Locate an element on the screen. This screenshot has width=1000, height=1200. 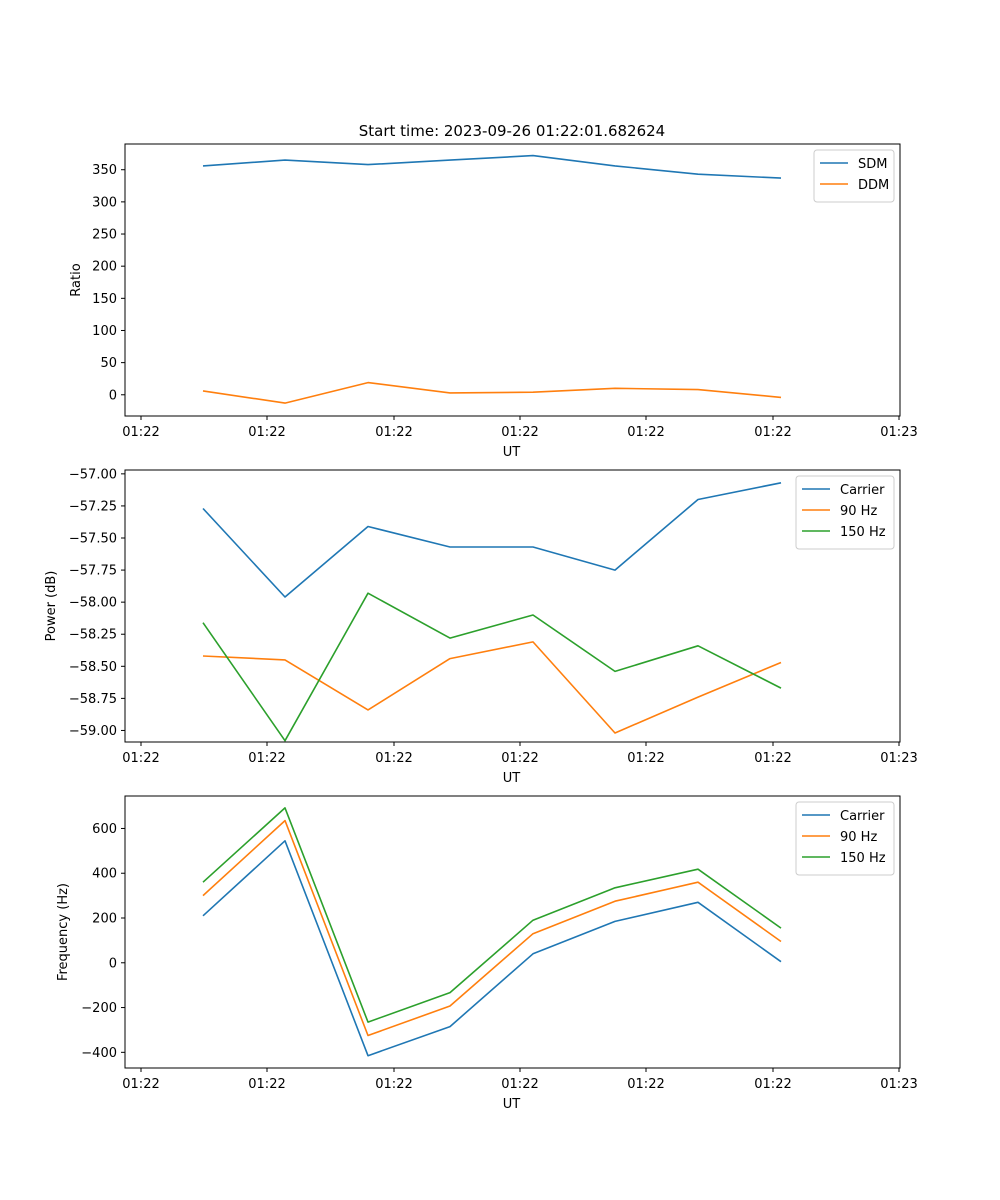
y-tick-label: −58.00 is located at coordinates (93, 603).